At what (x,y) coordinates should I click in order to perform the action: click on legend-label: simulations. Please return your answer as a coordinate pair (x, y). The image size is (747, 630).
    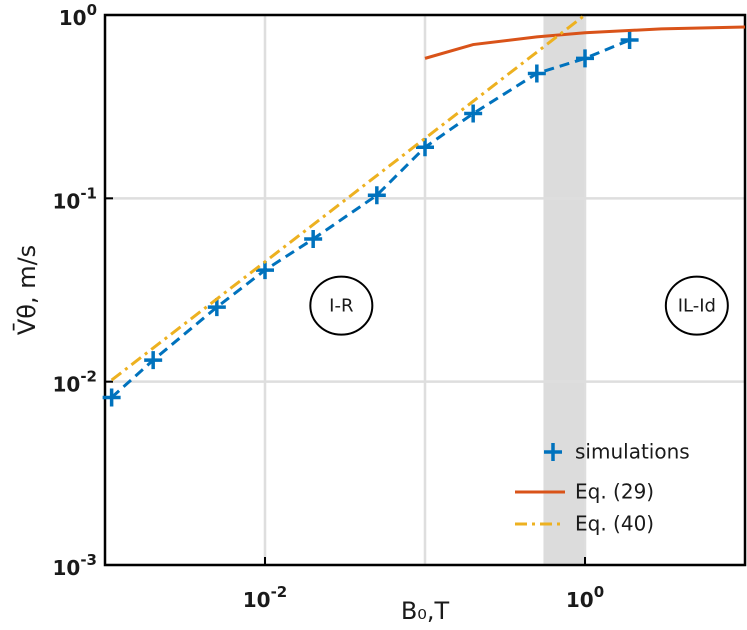
    Looking at the image, I should click on (632, 452).